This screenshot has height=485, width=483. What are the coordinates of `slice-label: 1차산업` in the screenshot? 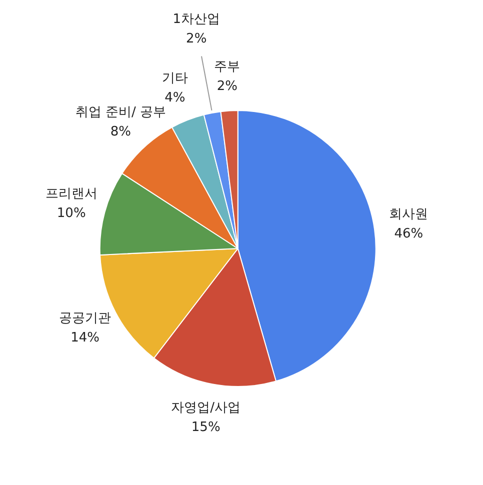 It's located at (196, 19).